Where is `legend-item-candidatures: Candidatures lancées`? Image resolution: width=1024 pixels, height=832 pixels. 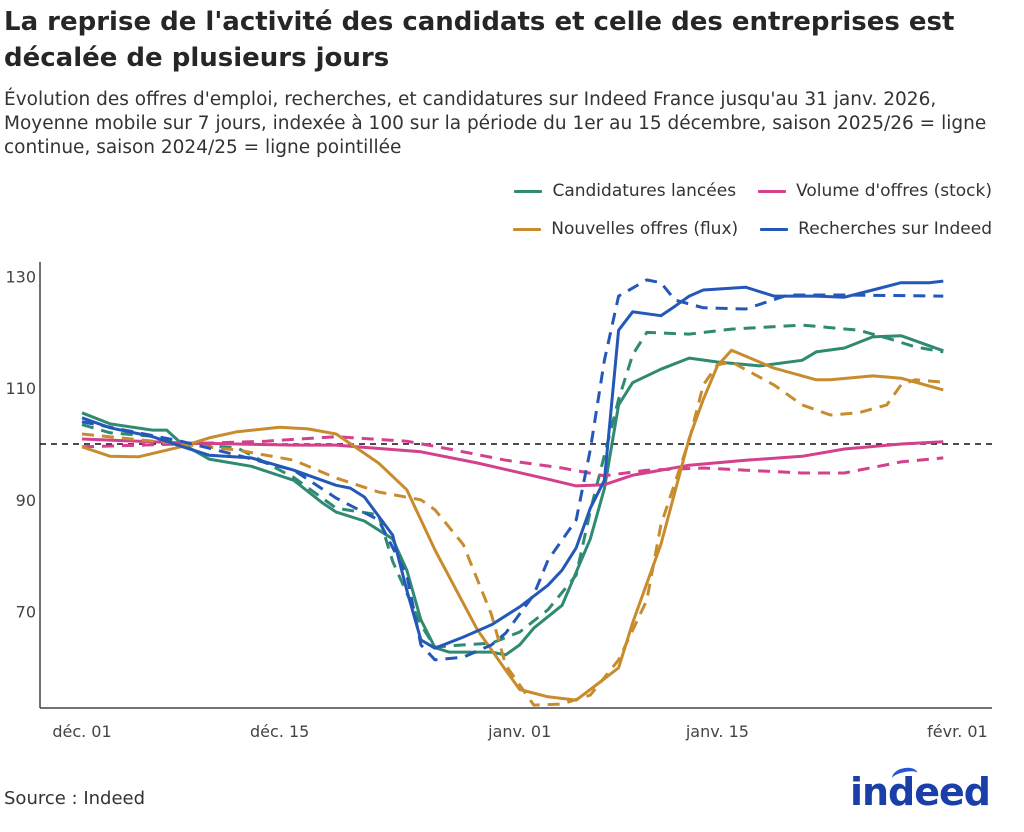
legend-item-candidatures: Candidatures lancées is located at coordinates (625, 191).